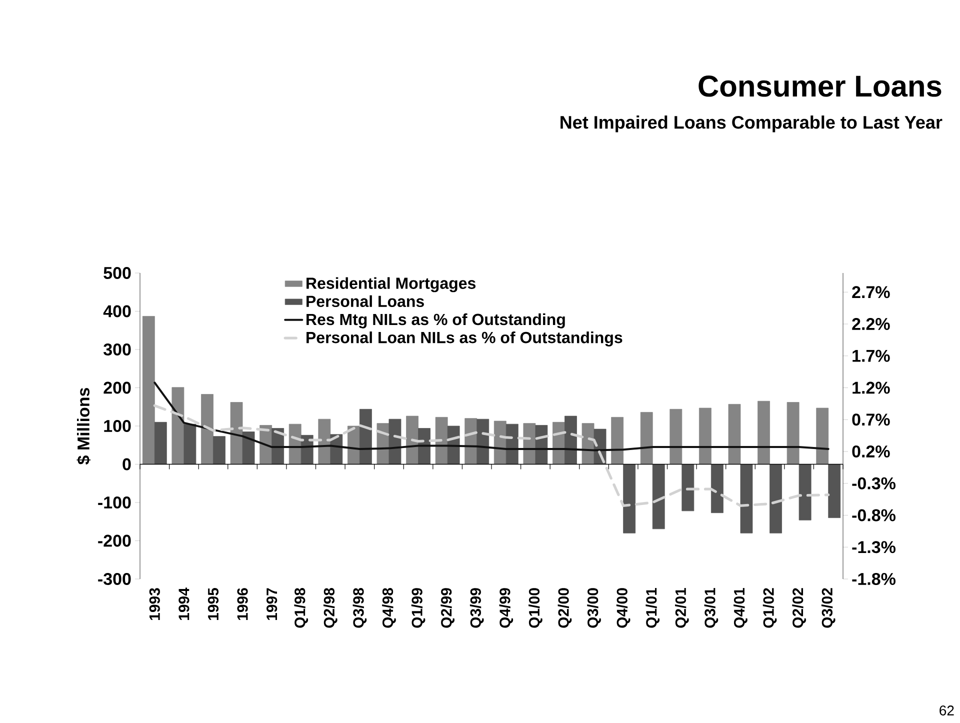 This screenshot has height=723, width=960. What do you see at coordinates (391, 284) in the screenshot?
I see `legend-label: Residential Mortgages` at bounding box center [391, 284].